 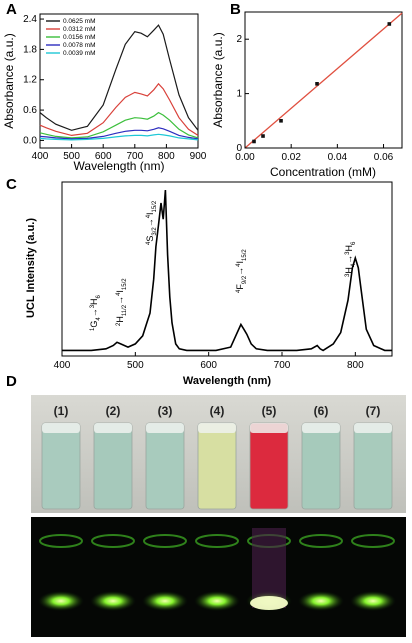 I want to click on panel-b-xtick-label: 0.06, so click(x=384, y=157).